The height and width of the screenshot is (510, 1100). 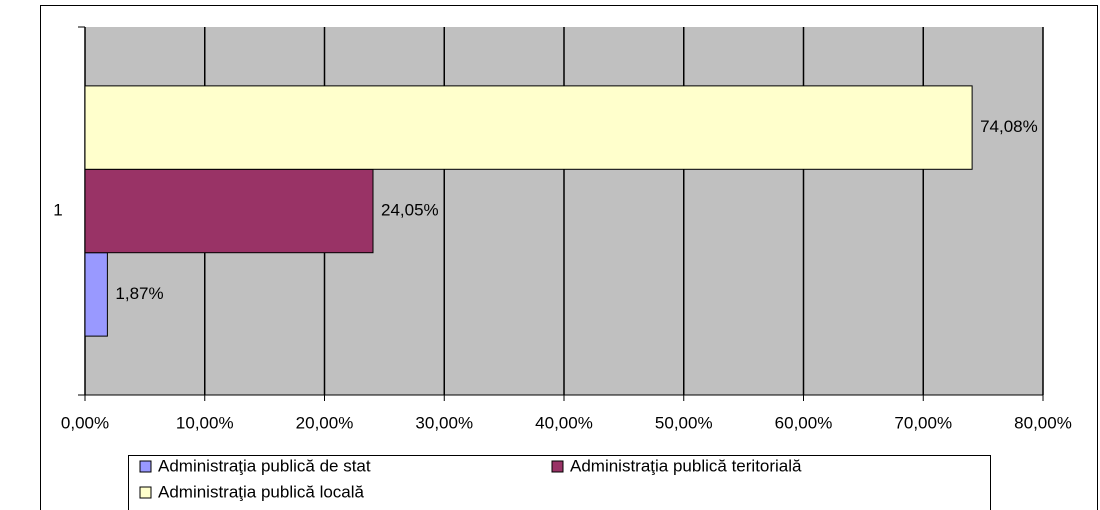 I want to click on legend-label: Administraţia publică de stat, so click(x=264, y=465).